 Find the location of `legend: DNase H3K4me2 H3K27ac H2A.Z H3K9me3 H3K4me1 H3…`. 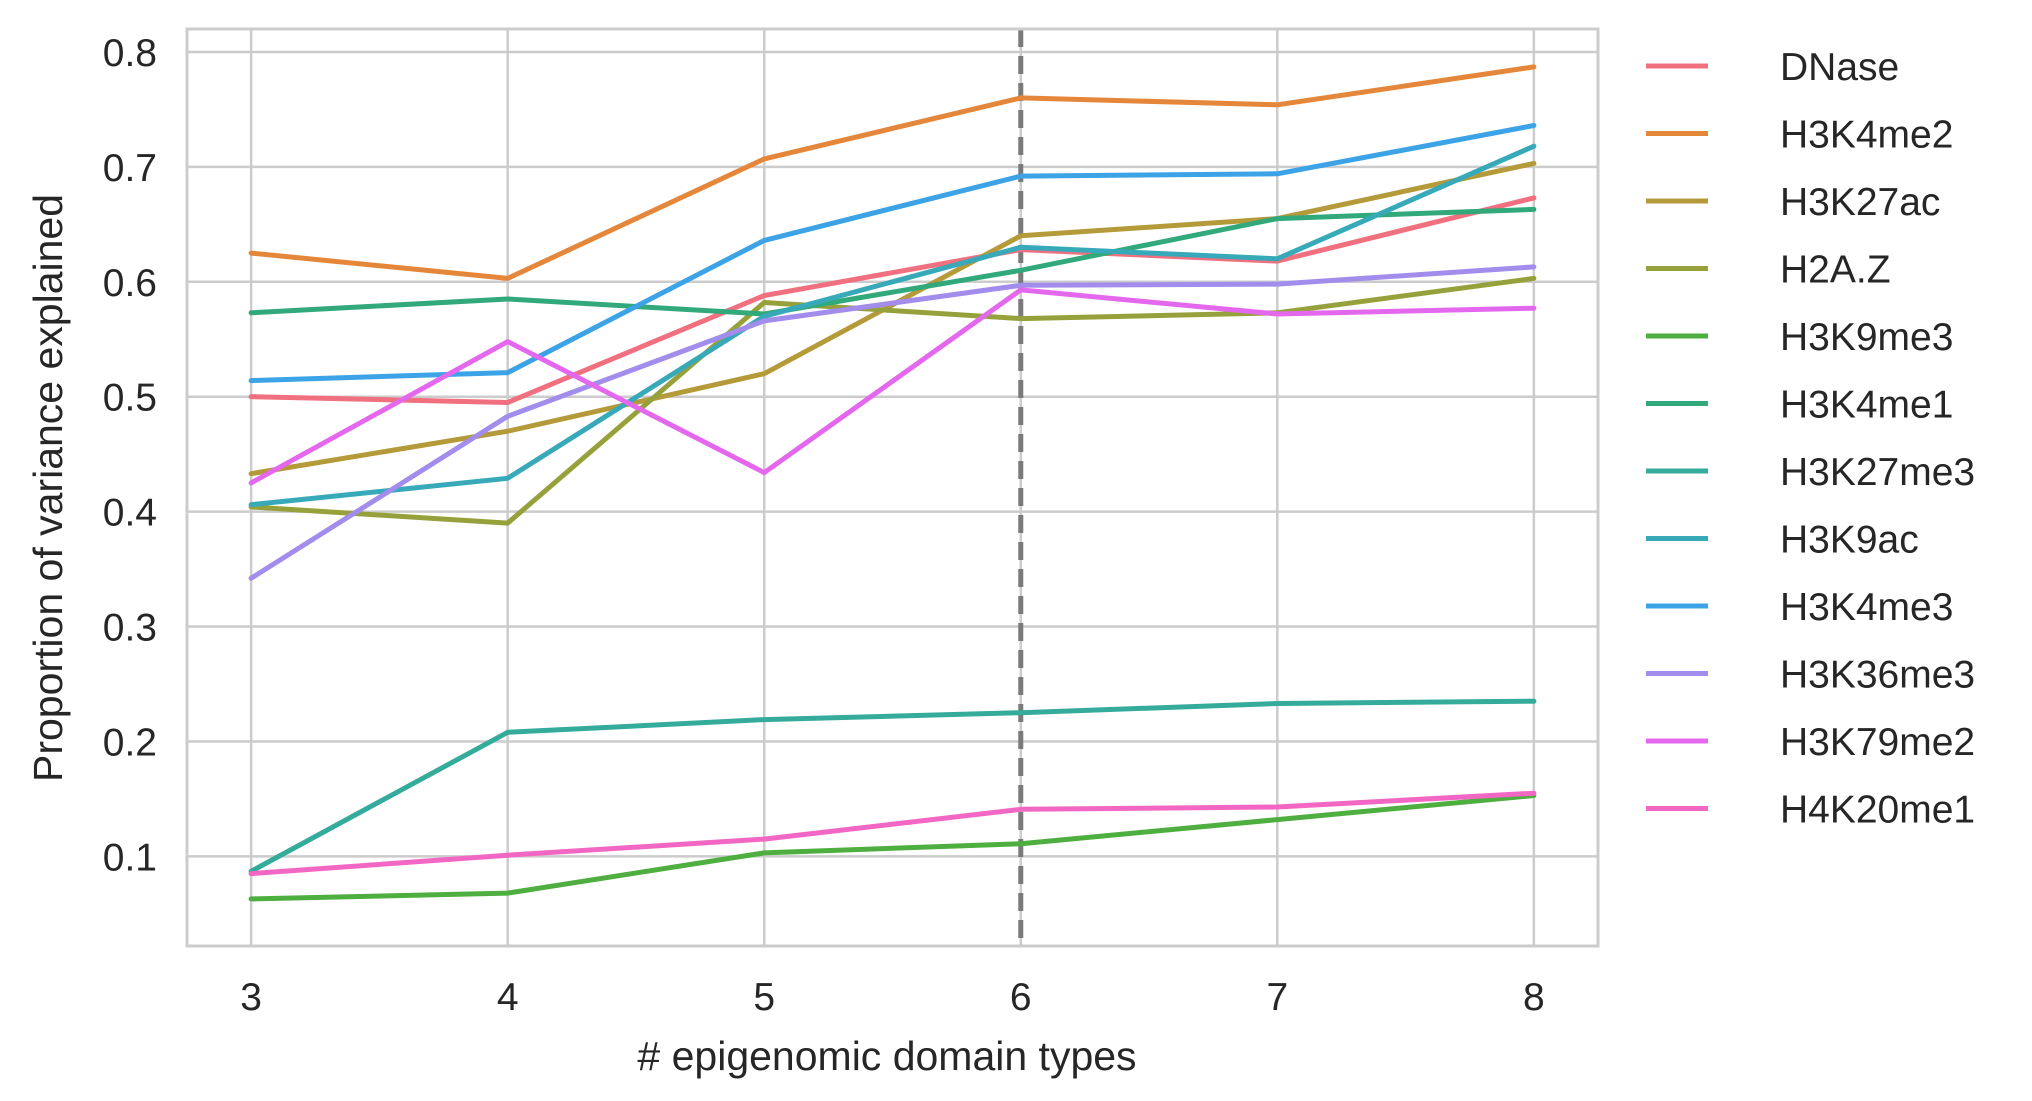

legend: DNase H3K4me2 H3K27ac H2A.Z H3K9me3 H3K4me1 H3… is located at coordinates (1810, 439).